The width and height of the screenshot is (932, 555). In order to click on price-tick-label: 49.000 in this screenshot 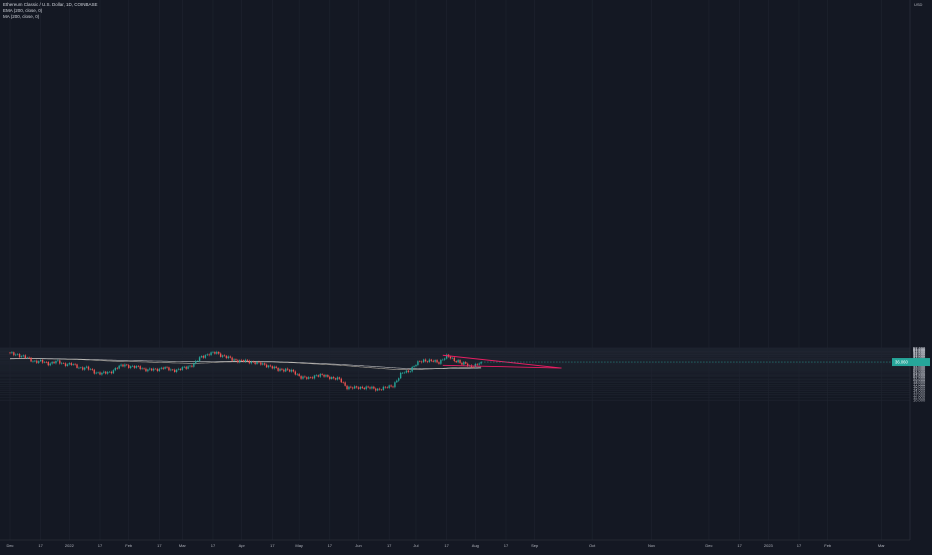, I will do `click(919, 352)`.